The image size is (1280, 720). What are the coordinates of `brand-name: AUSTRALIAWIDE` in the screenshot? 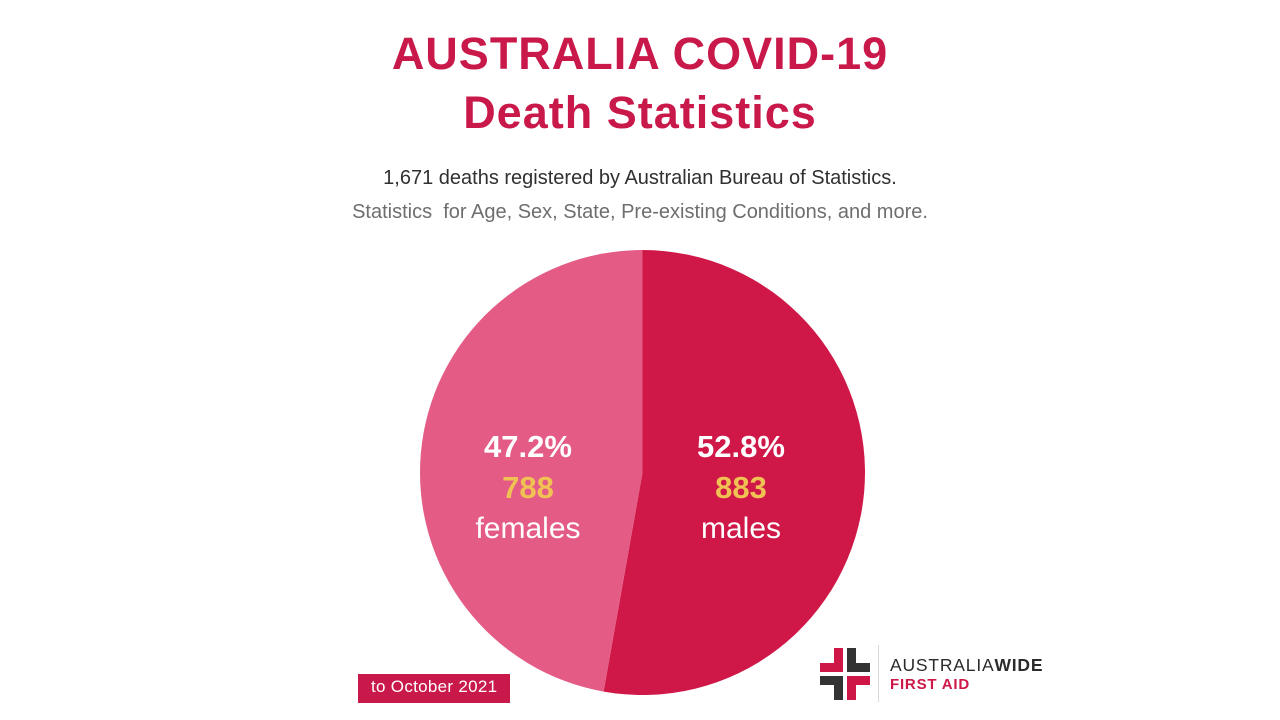 It's located at (966, 665).